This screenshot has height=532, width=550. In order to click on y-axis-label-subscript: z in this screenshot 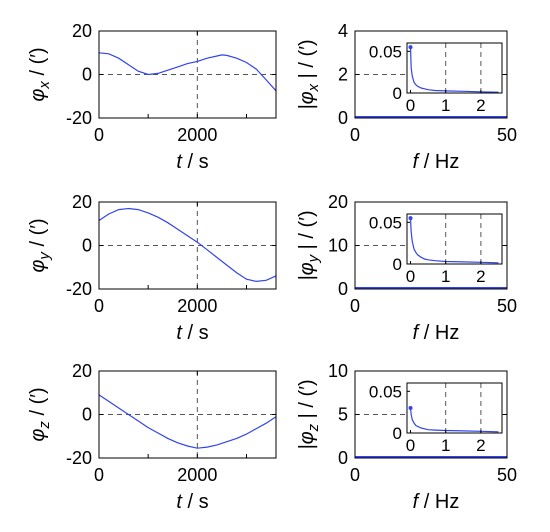, I will do `click(44, 425)`.